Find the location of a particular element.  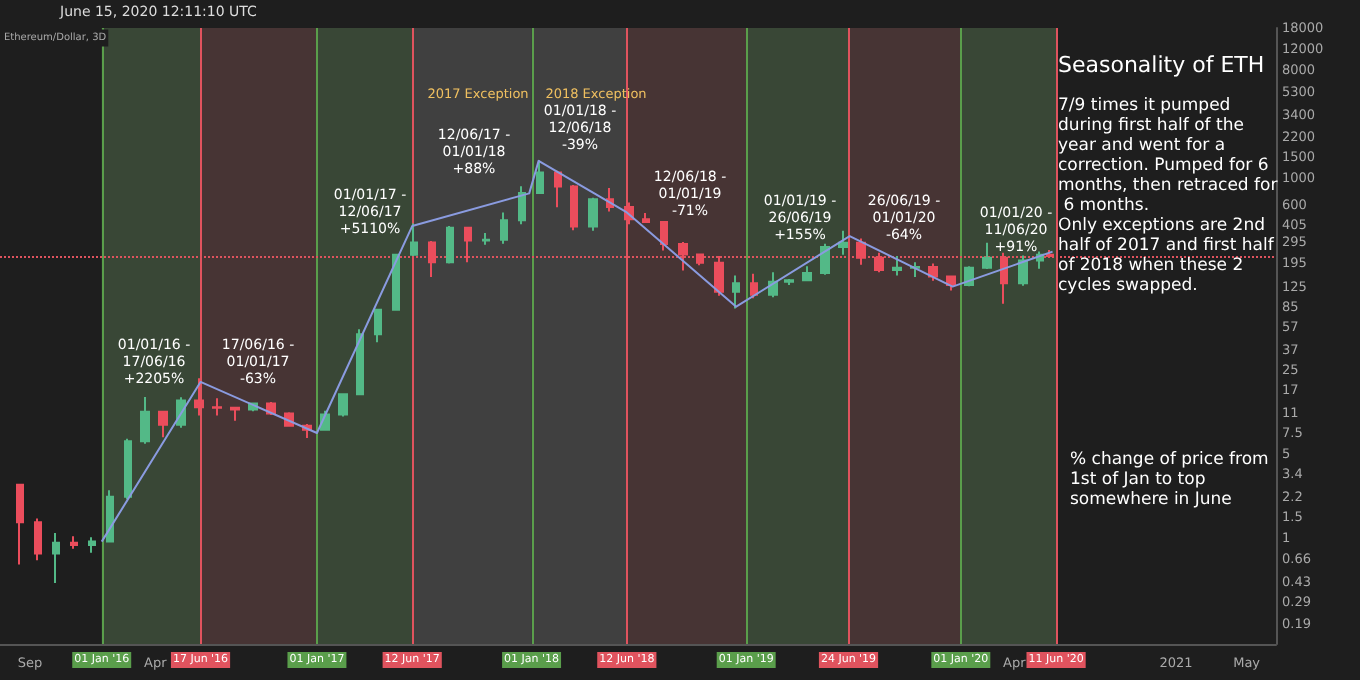

text: Seasonality of ETH is located at coordinates (1161, 65).